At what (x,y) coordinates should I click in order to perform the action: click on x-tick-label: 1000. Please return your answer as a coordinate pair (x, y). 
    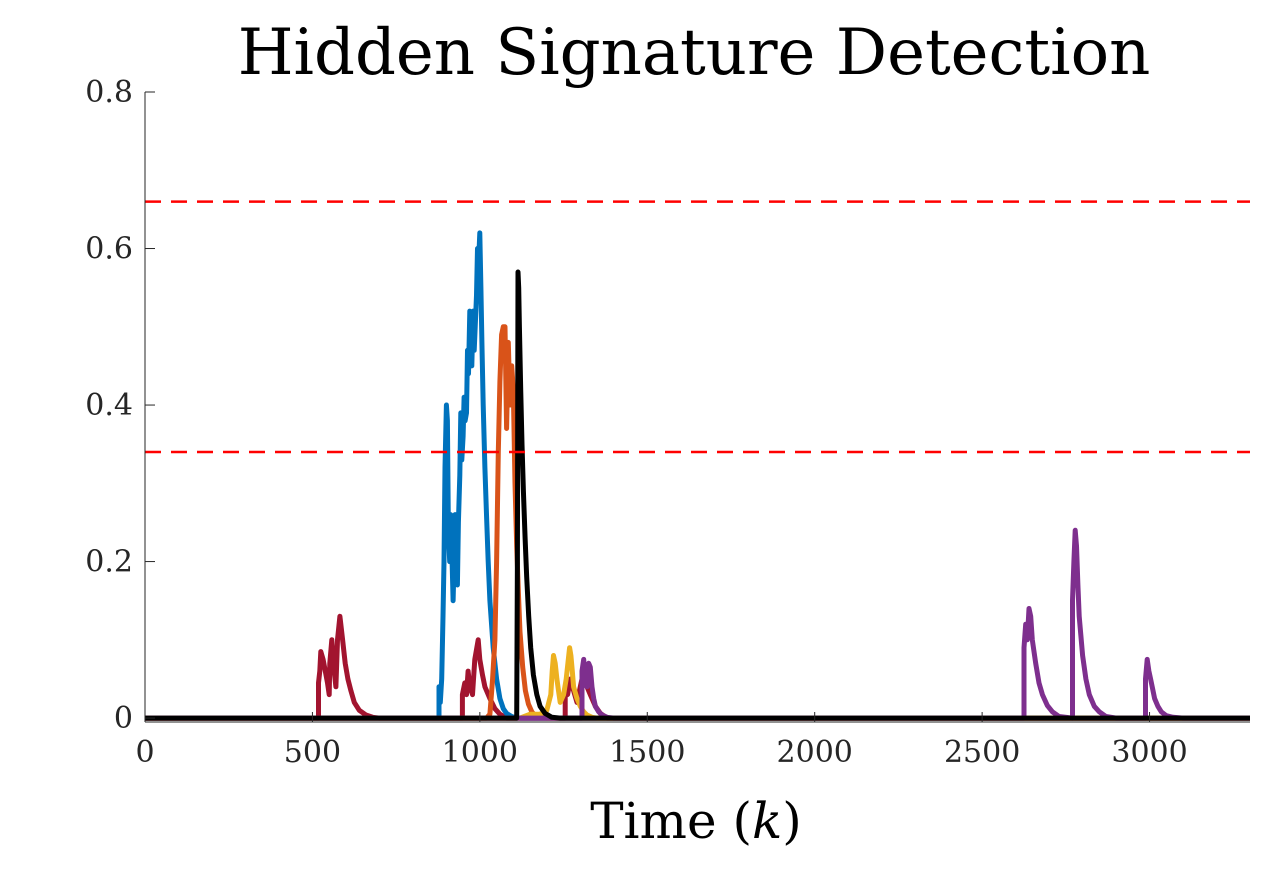
    Looking at the image, I should click on (480, 752).